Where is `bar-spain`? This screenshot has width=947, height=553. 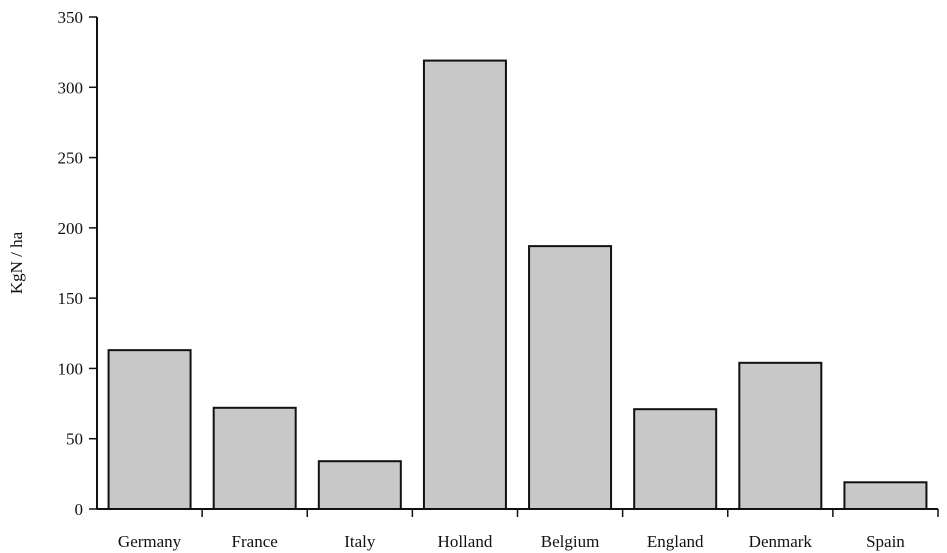 bar-spain is located at coordinates (885, 496).